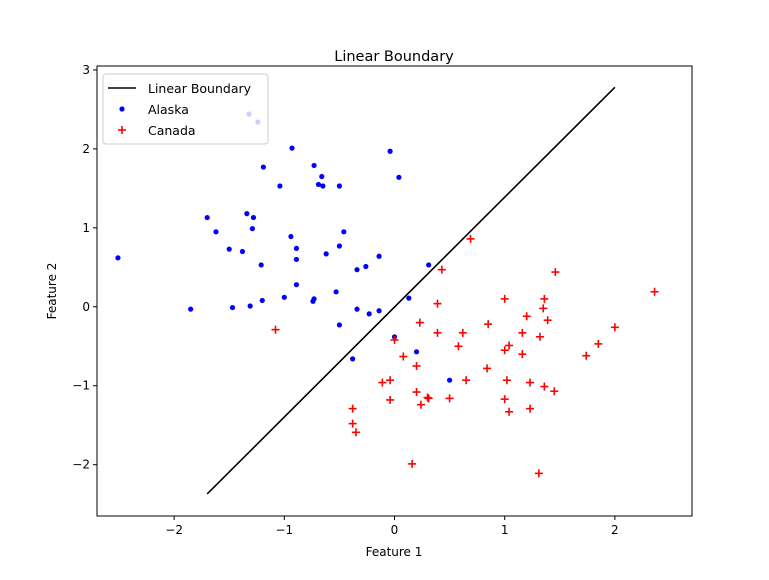  I want to click on y-tick-label: −1, so click(81, 386).